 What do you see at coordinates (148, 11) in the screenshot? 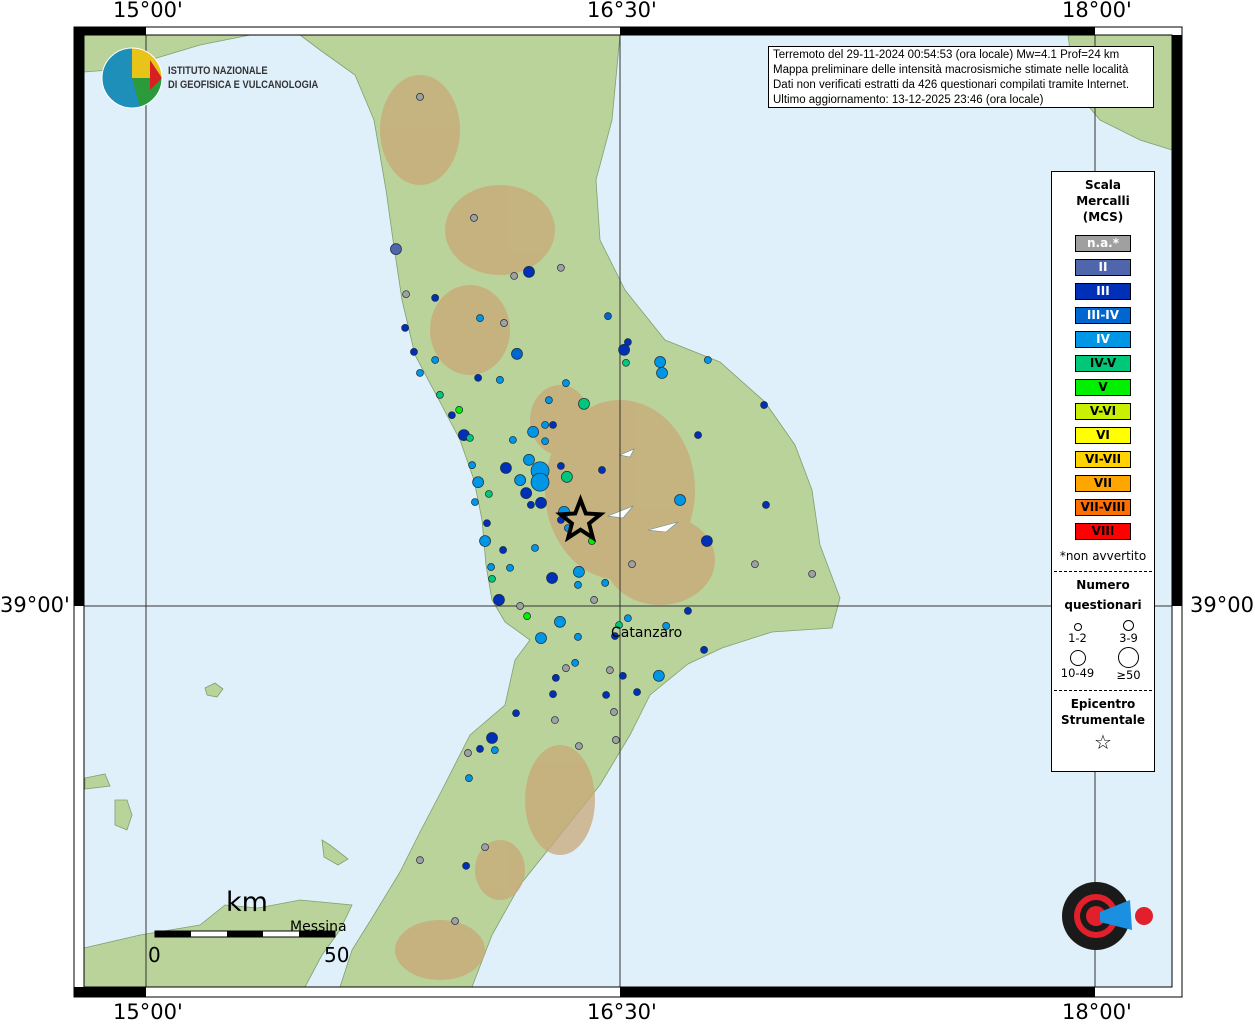
I see `lon-tick-top-1500: 15°00'` at bounding box center [148, 11].